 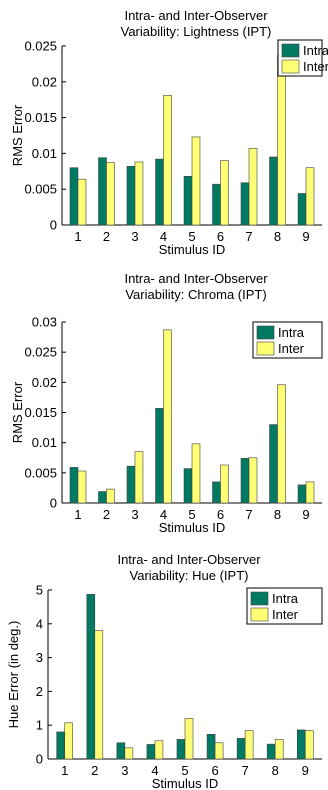 I want to click on y-tick-label: 0.005, so click(x=40, y=189).